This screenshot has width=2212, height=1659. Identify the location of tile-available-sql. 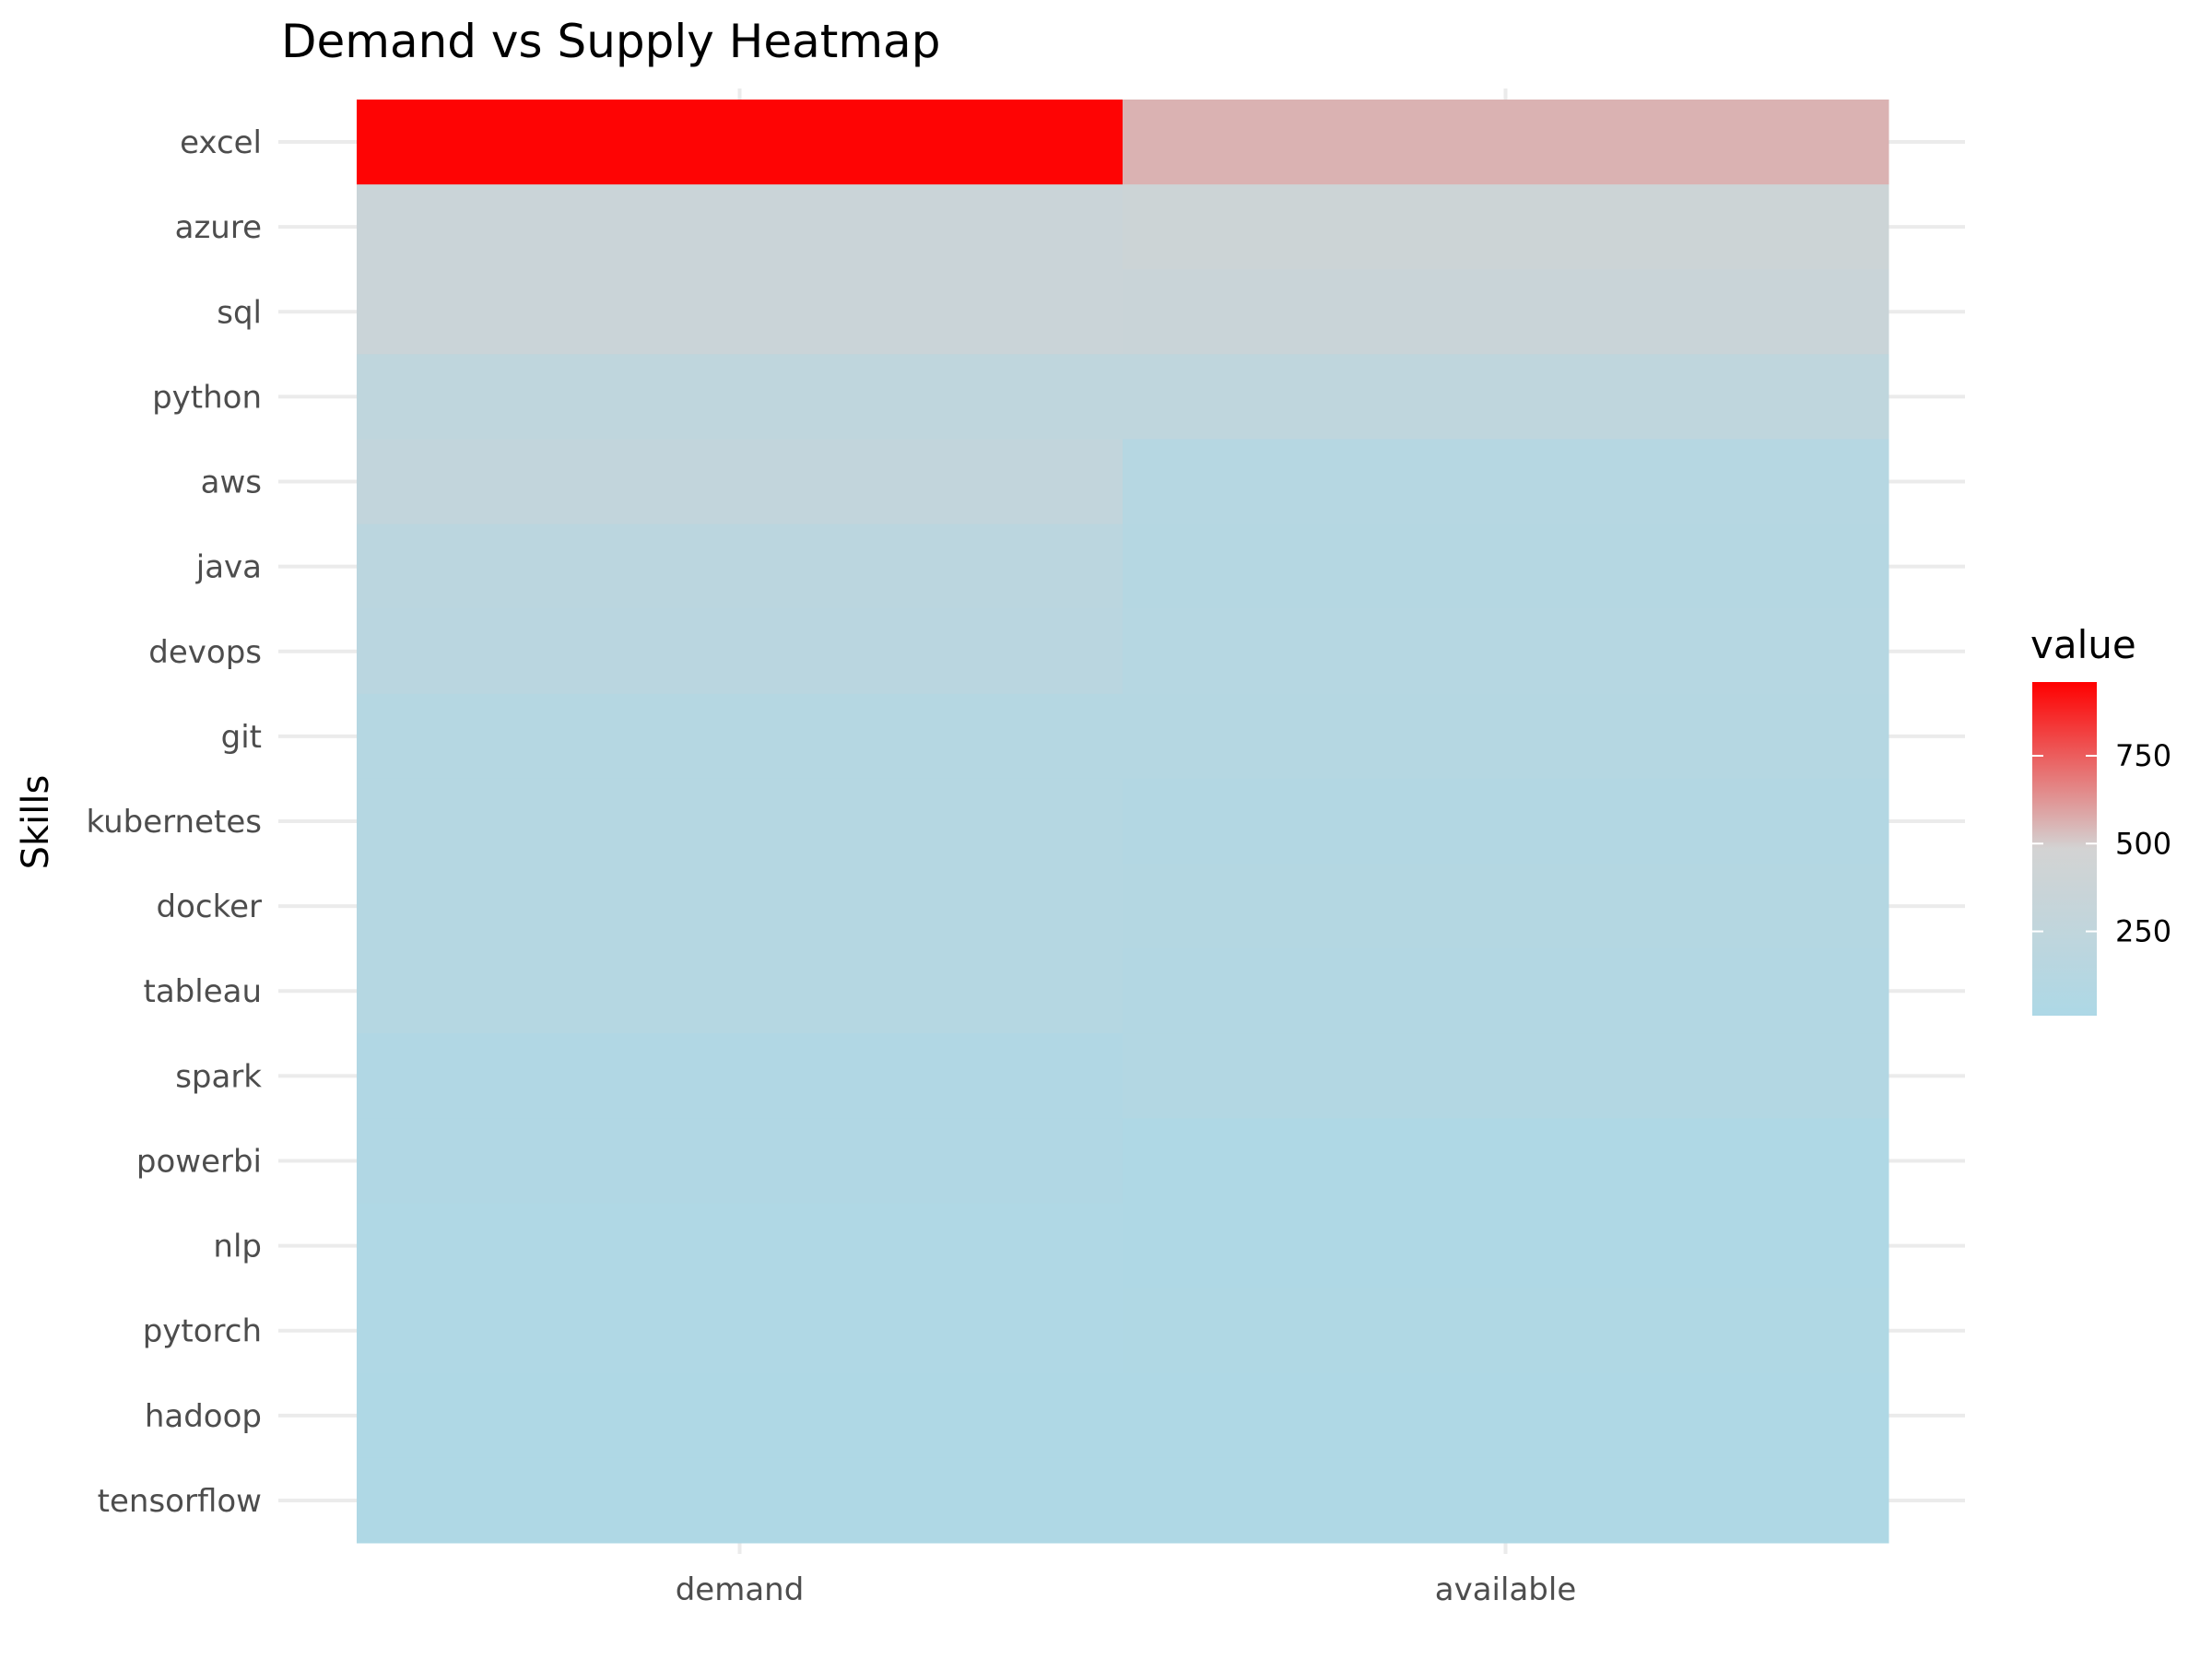
(1506, 312).